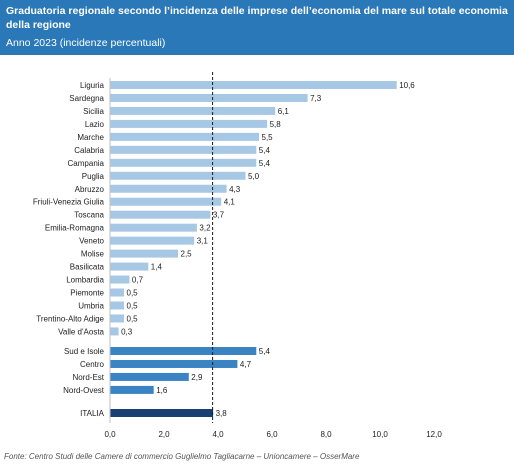 This screenshot has height=473, width=514. Describe the element at coordinates (157, 267) in the screenshot. I see `value-label: 1,4` at that location.